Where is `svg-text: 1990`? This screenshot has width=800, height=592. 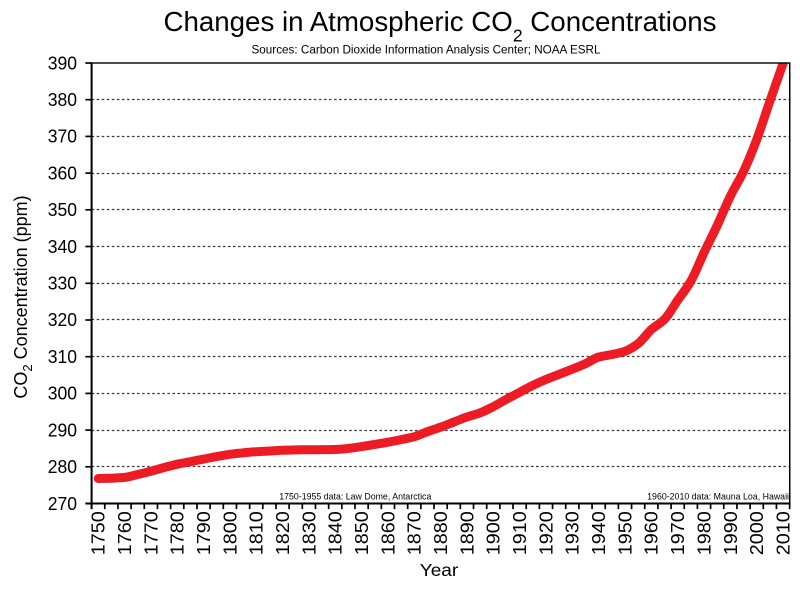 svg-text: 1990 is located at coordinates (731, 533).